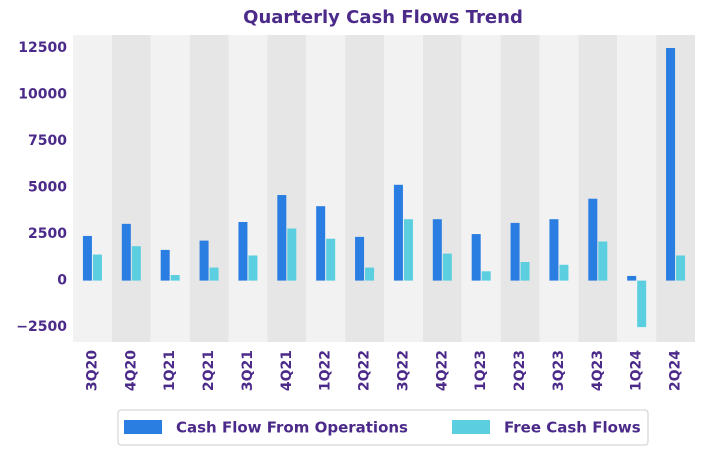 The image size is (703, 455). Describe the element at coordinates (326, 370) in the screenshot. I see `x-tick-label: 1Q22` at that location.